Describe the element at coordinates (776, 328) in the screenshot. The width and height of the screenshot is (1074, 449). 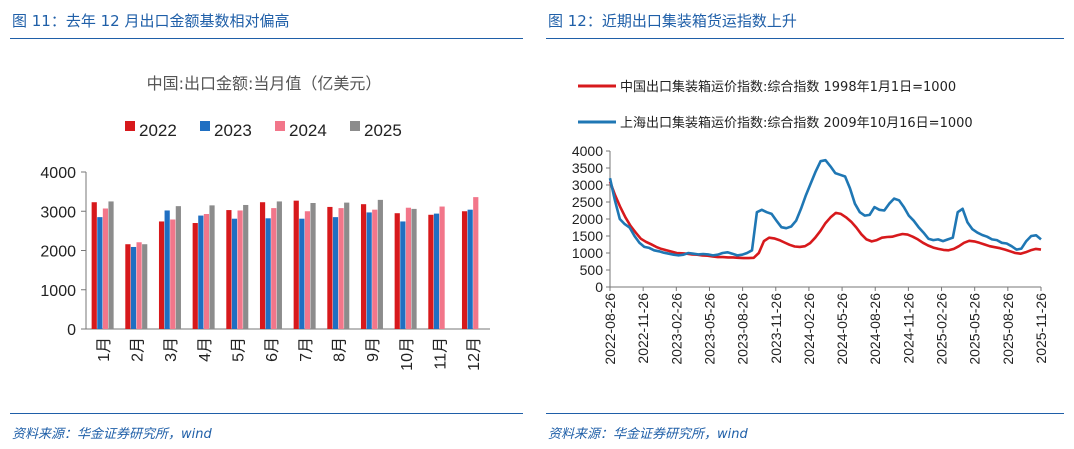
I see `x-tick-label: 2023-11-26` at that location.